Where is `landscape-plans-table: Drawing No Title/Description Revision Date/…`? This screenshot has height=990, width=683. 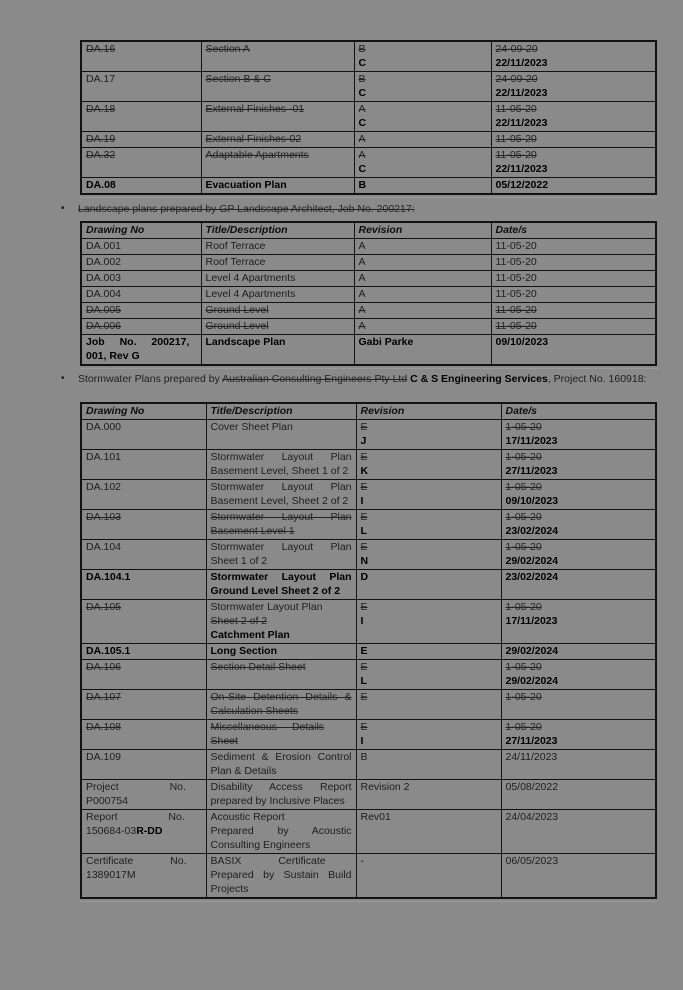
landscape-plans-table: Drawing No Title/Description Revision Date/… is located at coordinates (368, 293).